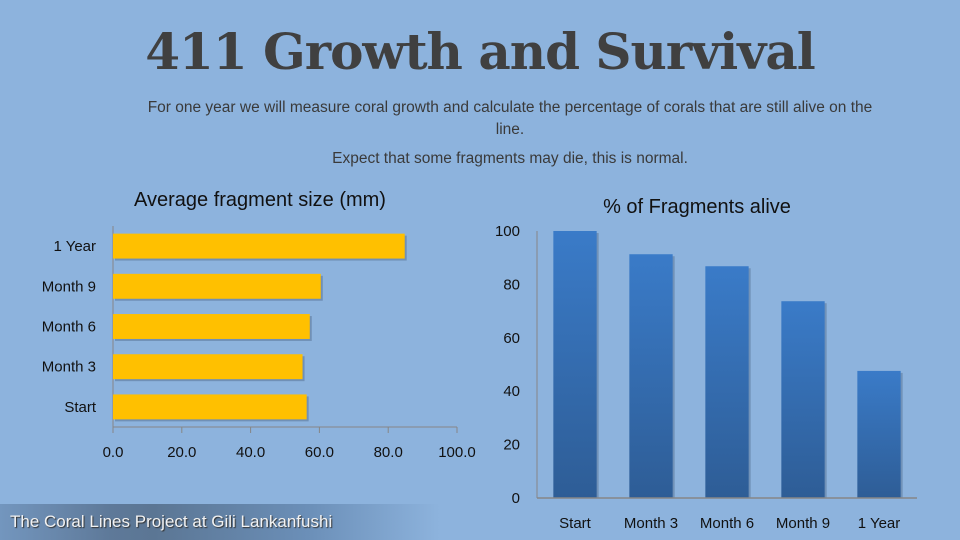 The height and width of the screenshot is (540, 960). What do you see at coordinates (250, 452) in the screenshot?
I see `x-tick-label: 40.0` at bounding box center [250, 452].